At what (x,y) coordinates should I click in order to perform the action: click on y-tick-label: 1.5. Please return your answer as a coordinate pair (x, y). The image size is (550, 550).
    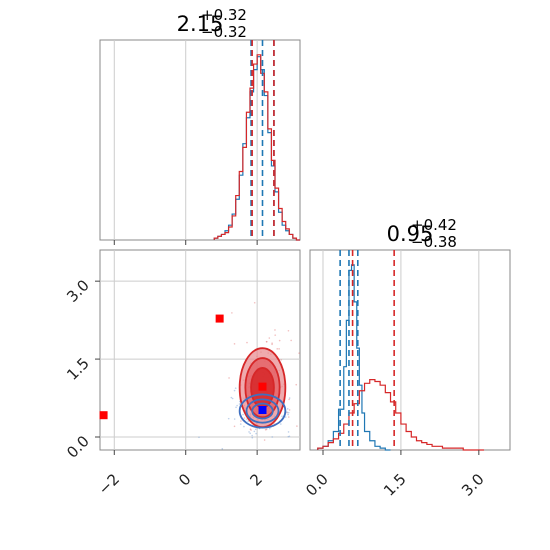
    Looking at the image, I should click on (78, 369).